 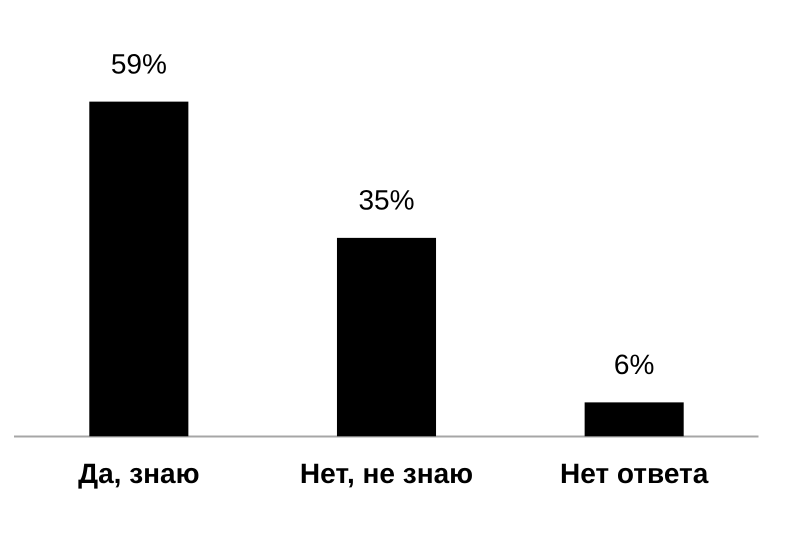 What do you see at coordinates (634, 364) in the screenshot?
I see `data-label: 6%` at bounding box center [634, 364].